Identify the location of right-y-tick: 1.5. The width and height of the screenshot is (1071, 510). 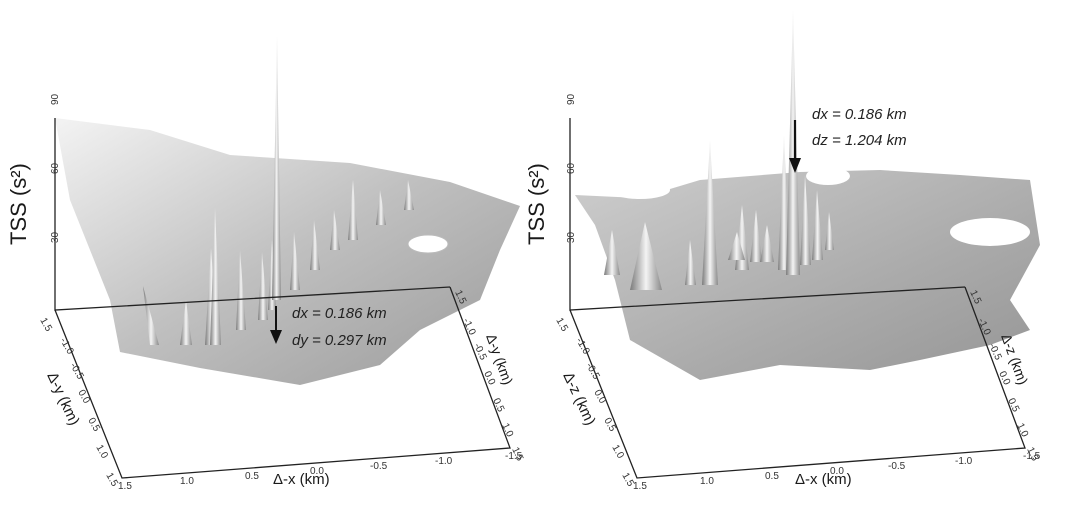
(561, 325).